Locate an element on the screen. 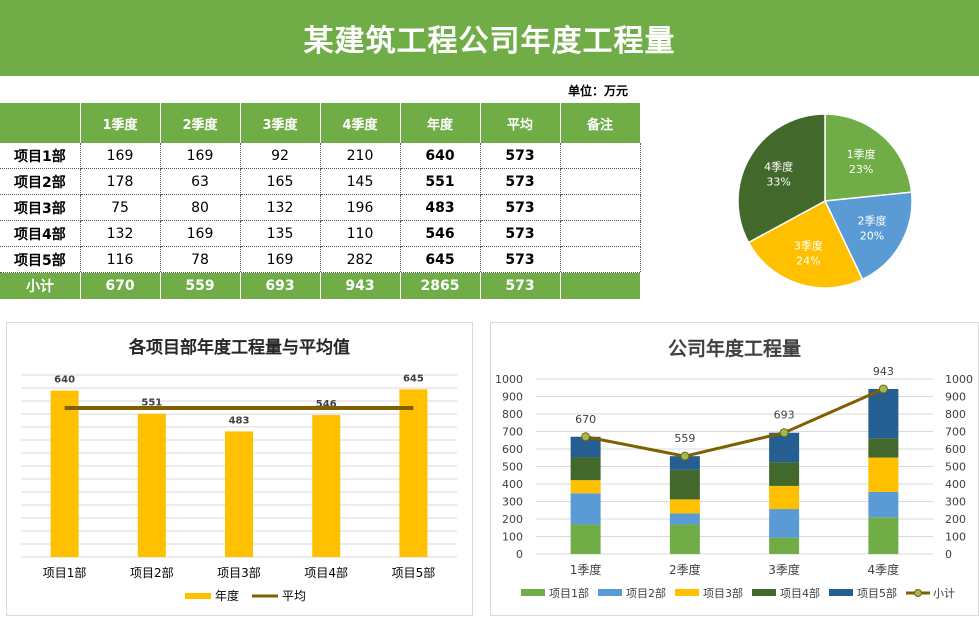 The width and height of the screenshot is (979, 624). cell-q4: 282 is located at coordinates (360, 259).